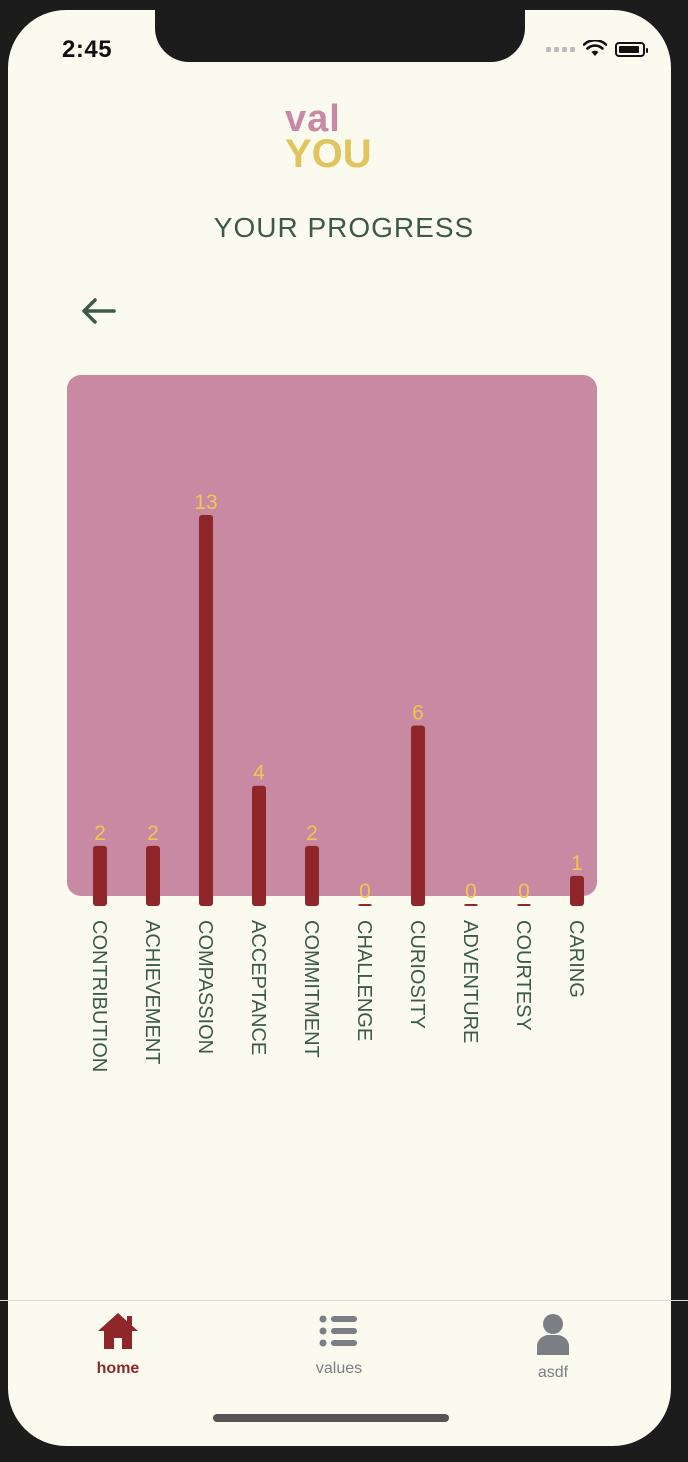  What do you see at coordinates (340, 36) in the screenshot?
I see `device-notch` at bounding box center [340, 36].